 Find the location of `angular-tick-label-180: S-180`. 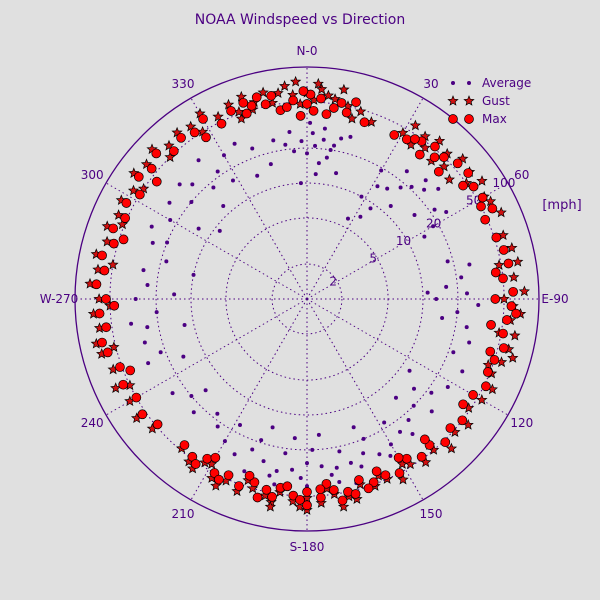

angular-tick-label-180: S-180 is located at coordinates (307, 547).